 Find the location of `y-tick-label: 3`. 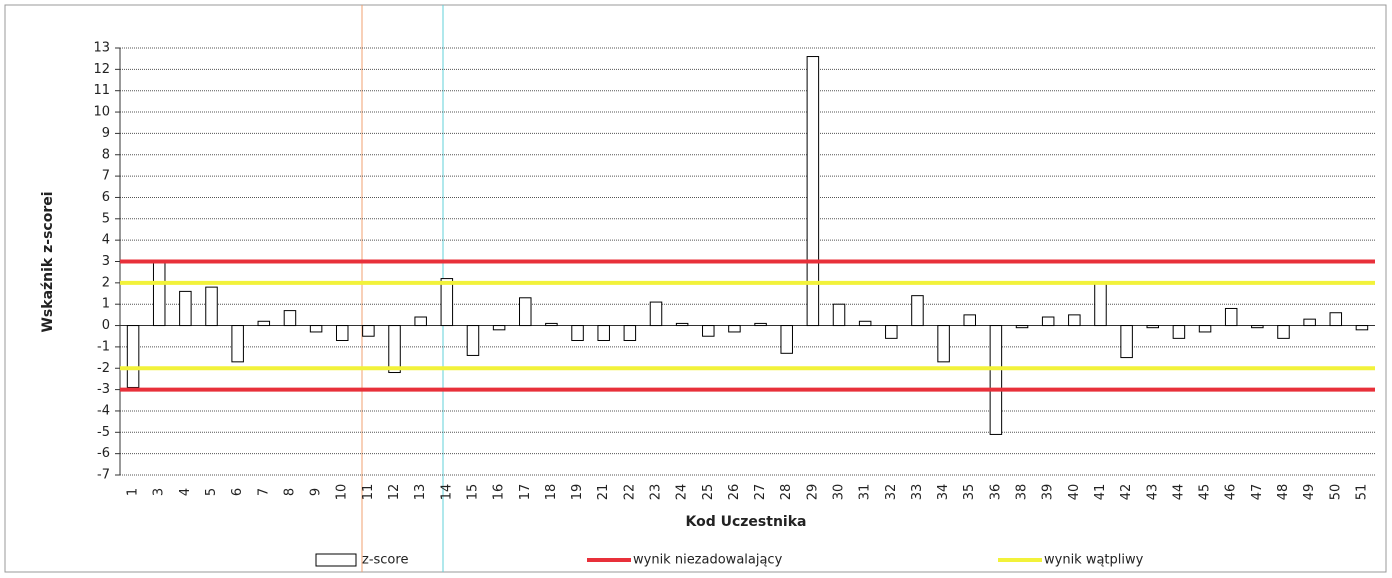

y-tick-label: 3 is located at coordinates (106, 261).